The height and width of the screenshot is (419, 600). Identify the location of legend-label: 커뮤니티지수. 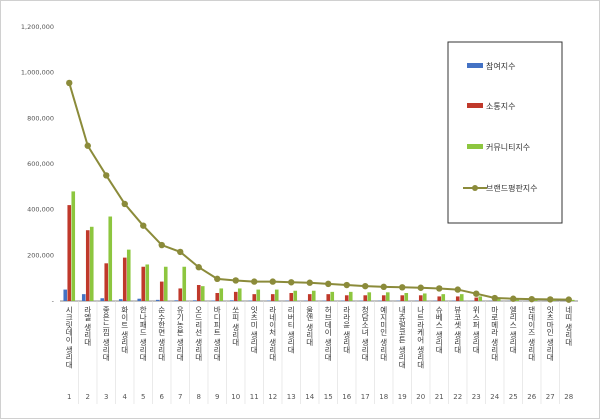
(508, 147).